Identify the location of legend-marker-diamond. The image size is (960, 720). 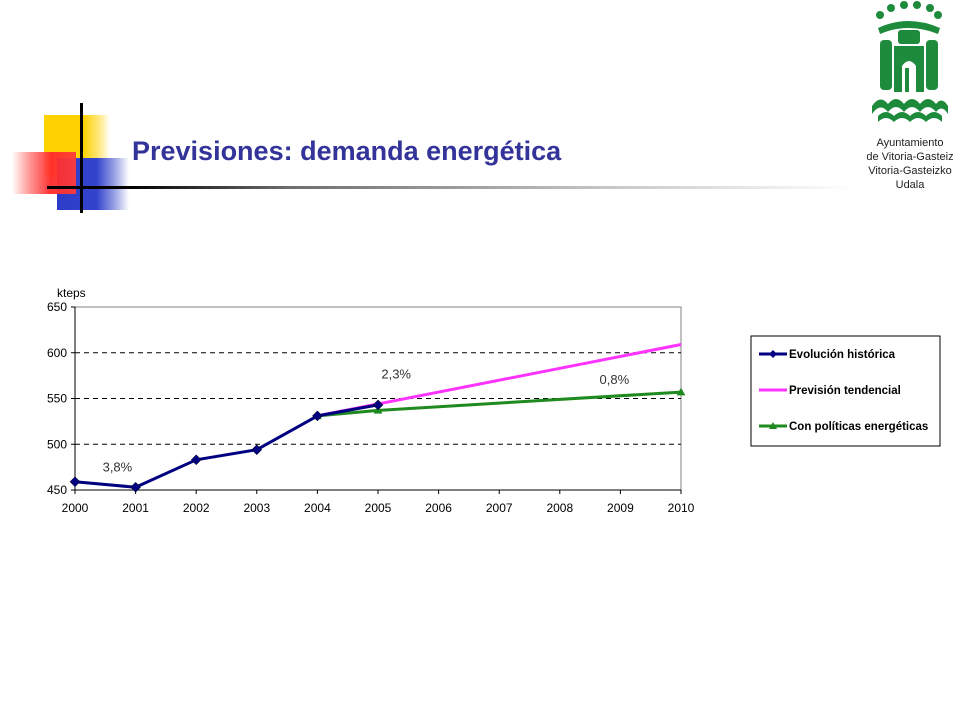
(773, 354).